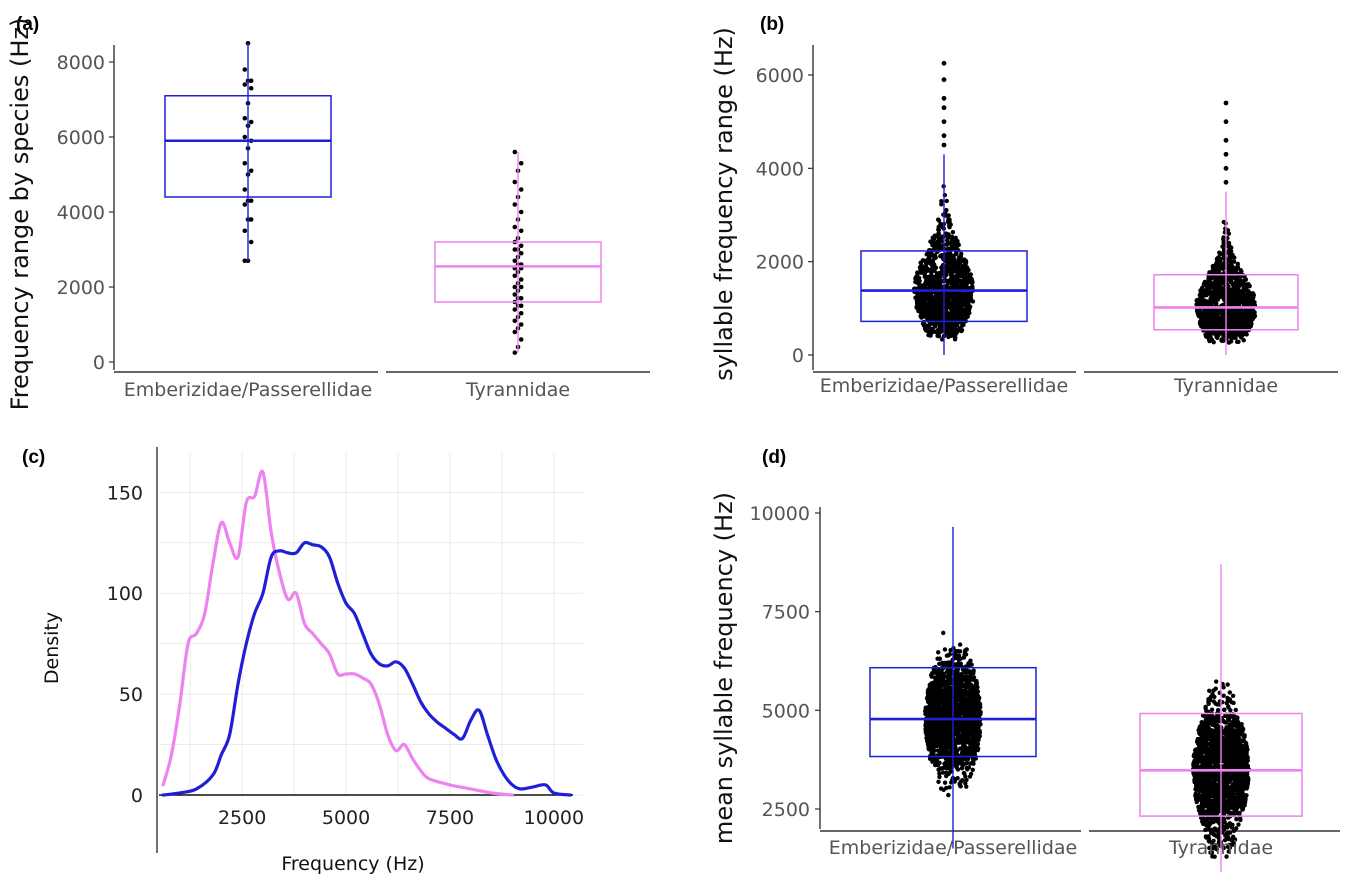 The image size is (1347, 875). Describe the element at coordinates (724, 668) in the screenshot. I see `panel-d-y-title: mean syllable frequency (Hz)` at that location.